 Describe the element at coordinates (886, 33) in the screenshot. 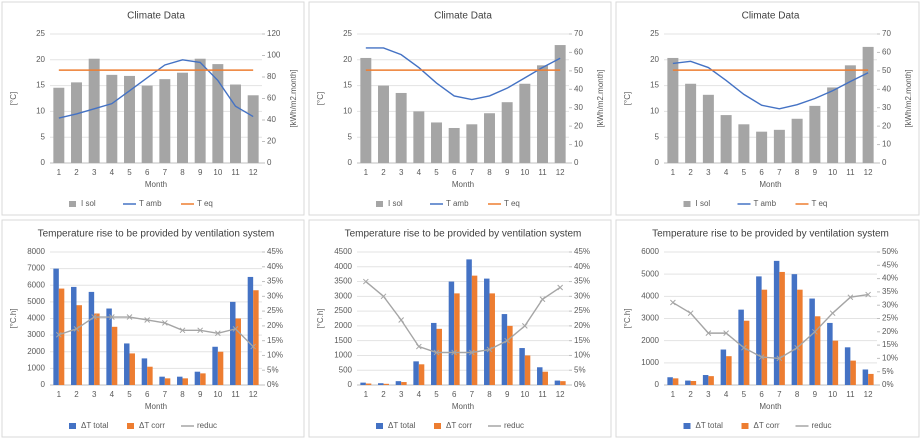

I see `y2-tick-label: 70` at that location.